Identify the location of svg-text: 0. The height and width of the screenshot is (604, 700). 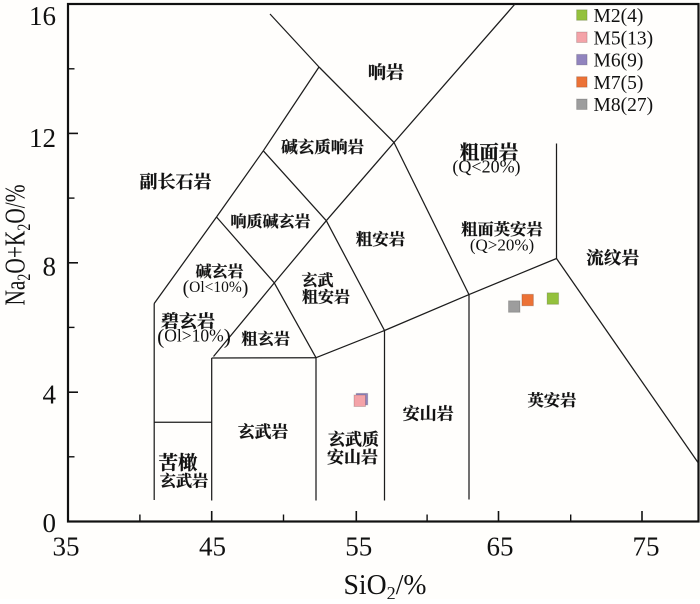
(50, 523).